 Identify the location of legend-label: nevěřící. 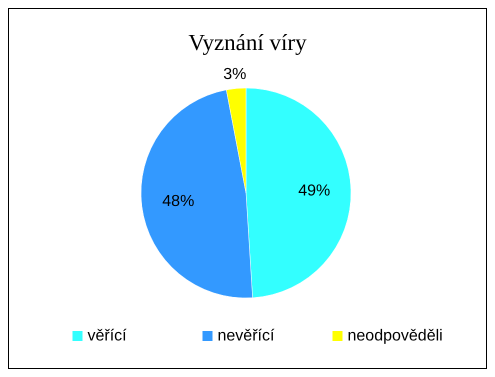
(246, 336).